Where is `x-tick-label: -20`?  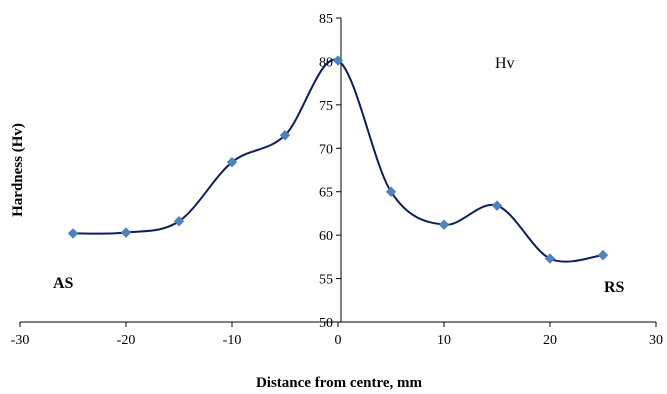
x-tick-label: -20 is located at coordinates (126, 340).